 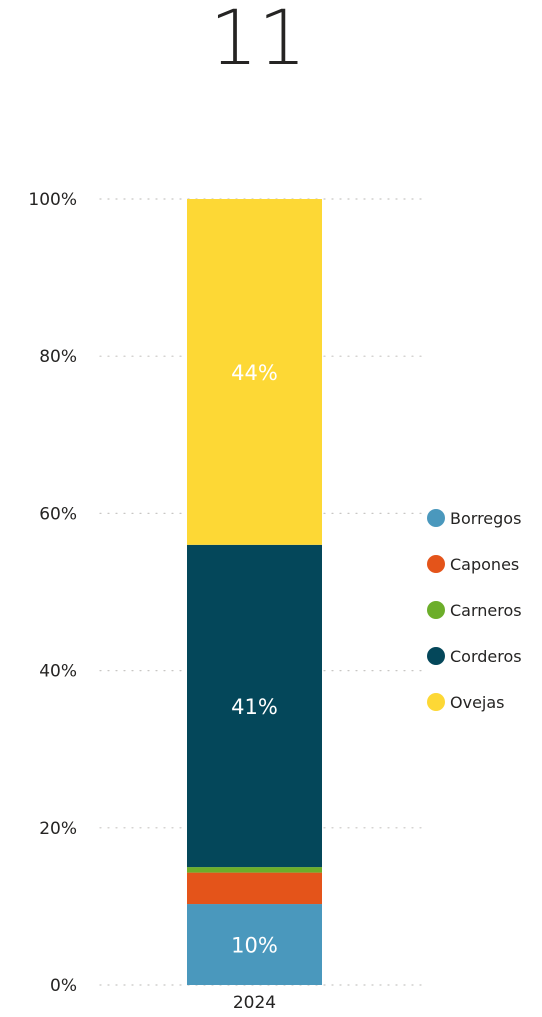 I want to click on legend-label: Borregos, so click(x=485, y=518).